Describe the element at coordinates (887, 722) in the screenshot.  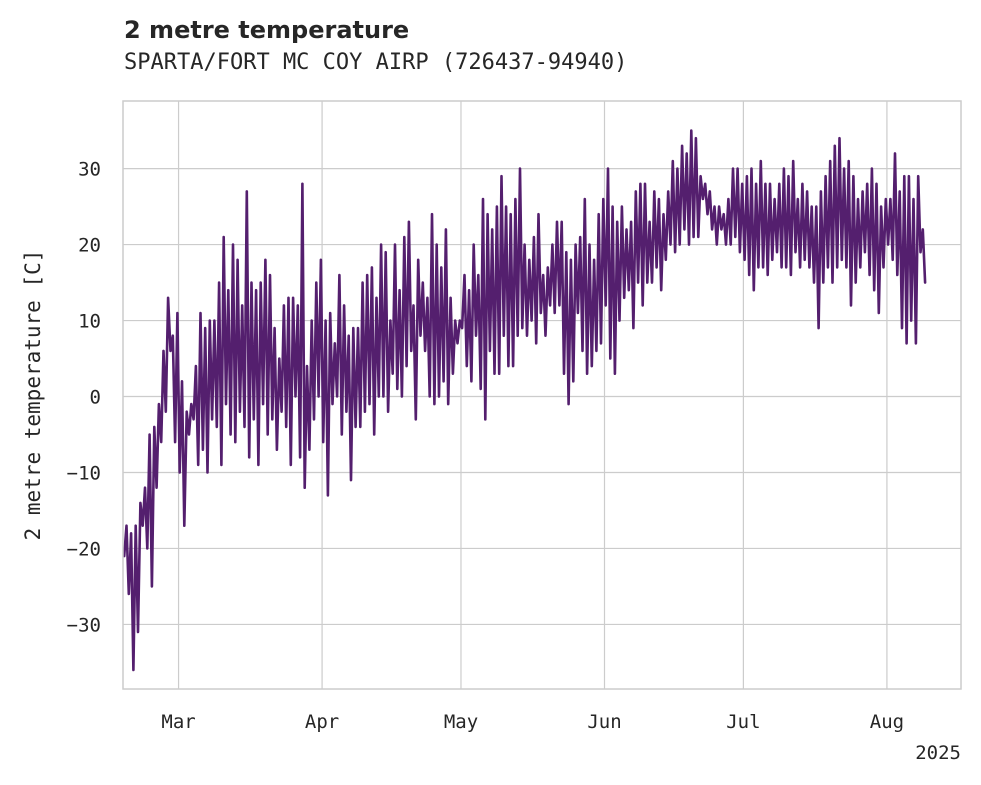
I see `x-tick-label: Aug` at that location.